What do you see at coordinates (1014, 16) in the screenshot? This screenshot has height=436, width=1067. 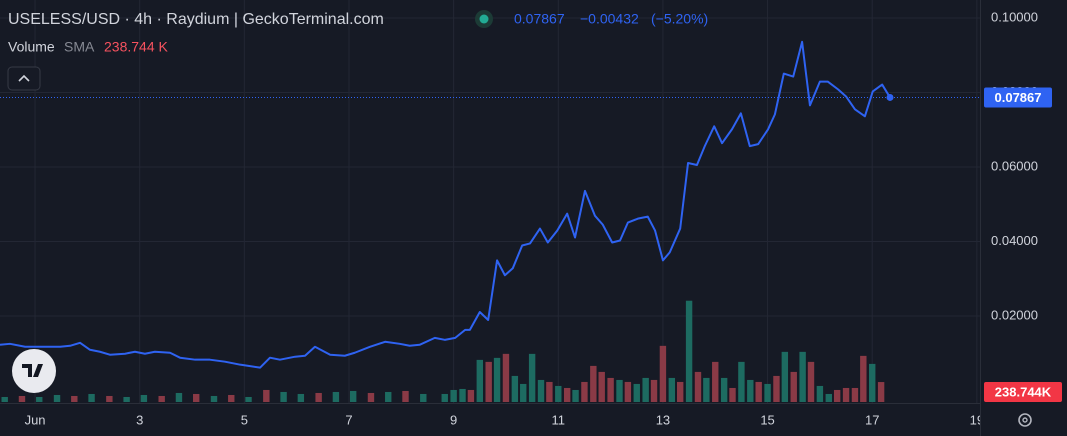 I see `y-tick-label: 0.10000` at bounding box center [1014, 16].